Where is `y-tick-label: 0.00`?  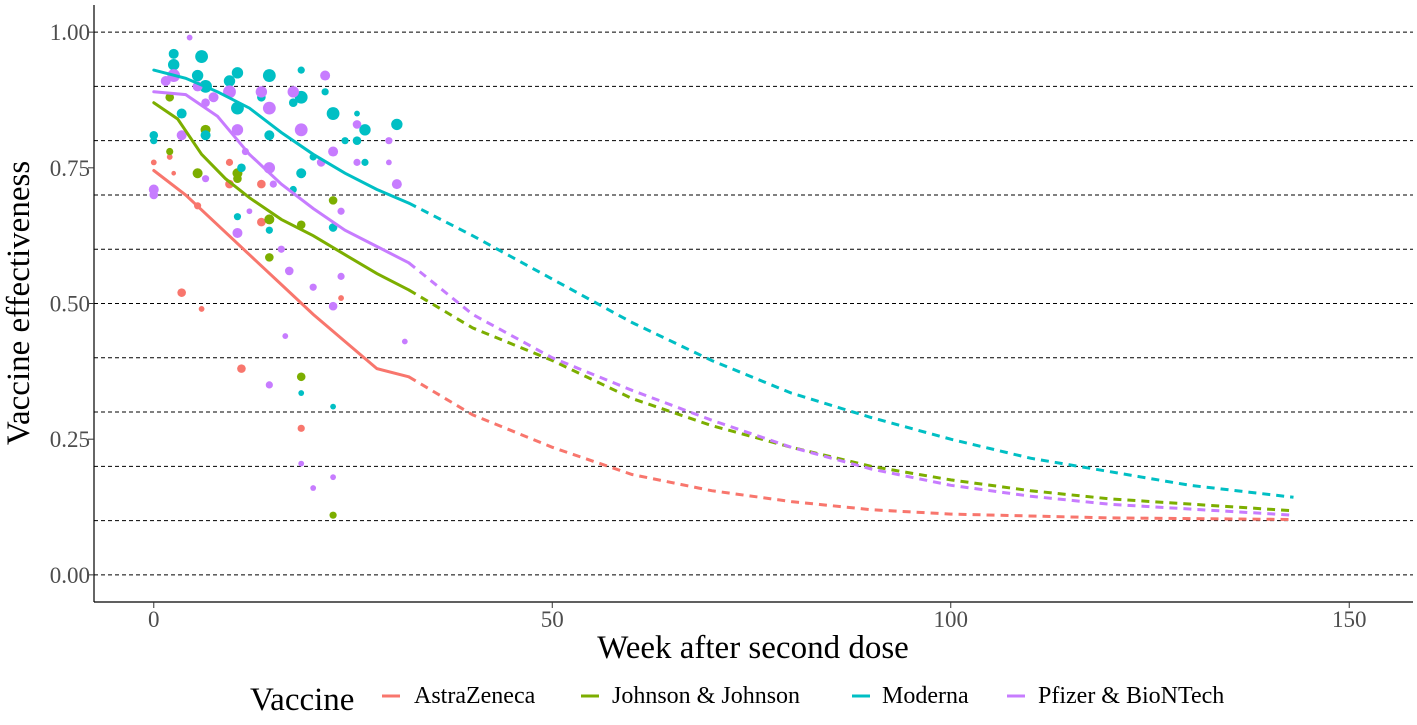 y-tick-label: 0.00 is located at coordinates (70, 575).